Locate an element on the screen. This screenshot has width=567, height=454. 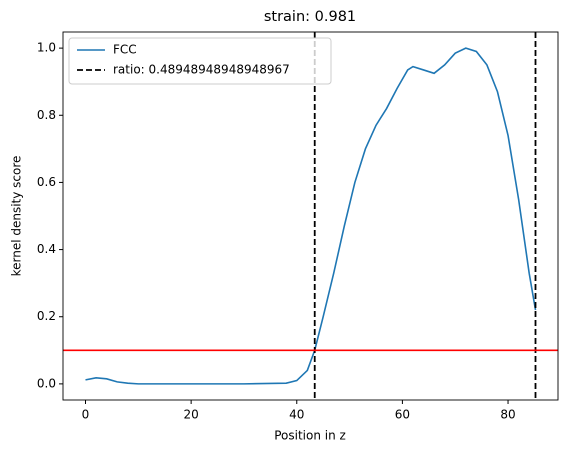
y-tick-label: 0.0 is located at coordinates (46, 383).